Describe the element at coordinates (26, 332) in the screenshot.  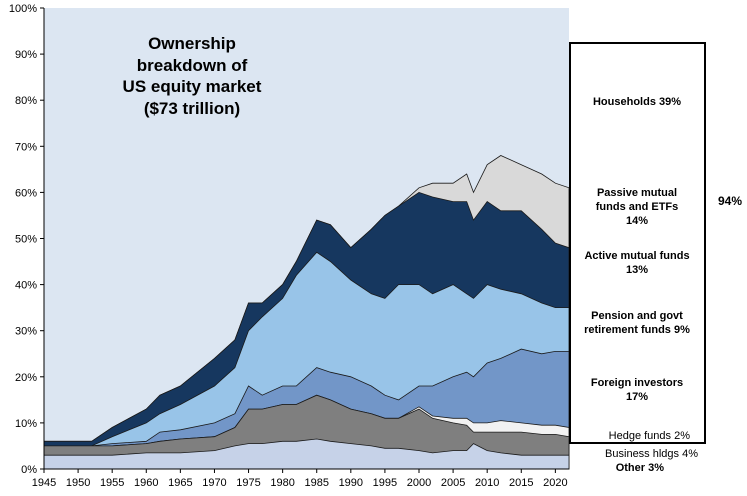
I see `y-tick-label: 30%` at that location.